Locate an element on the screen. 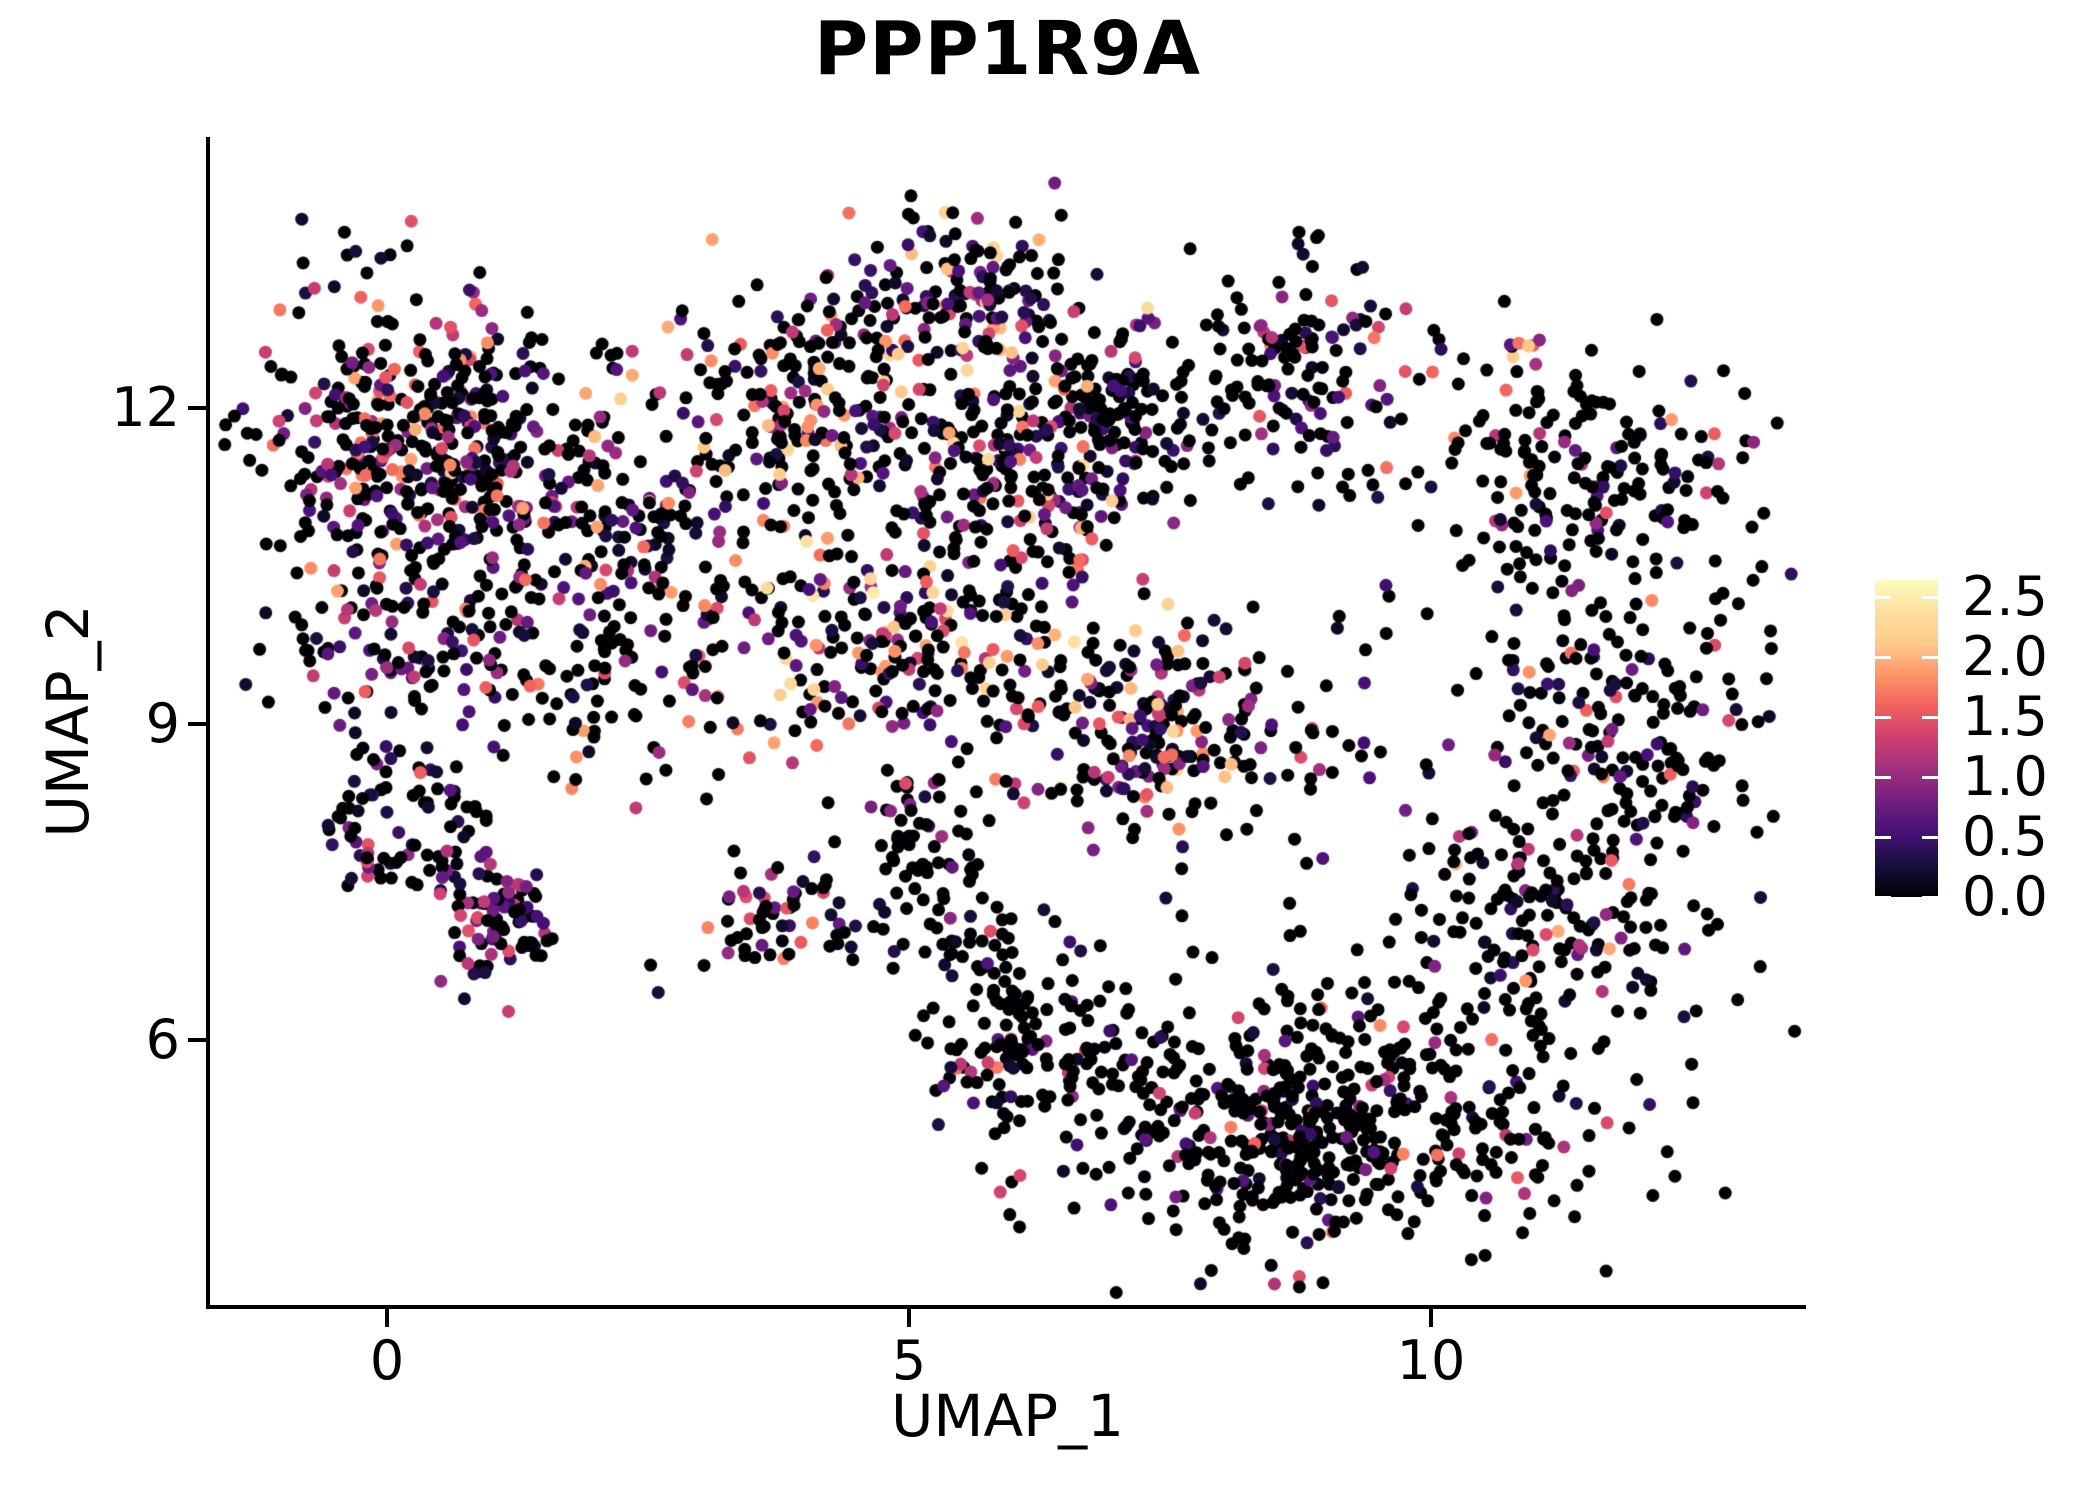 The image size is (2100, 1500). legend-colorbar is located at coordinates (1906, 738).